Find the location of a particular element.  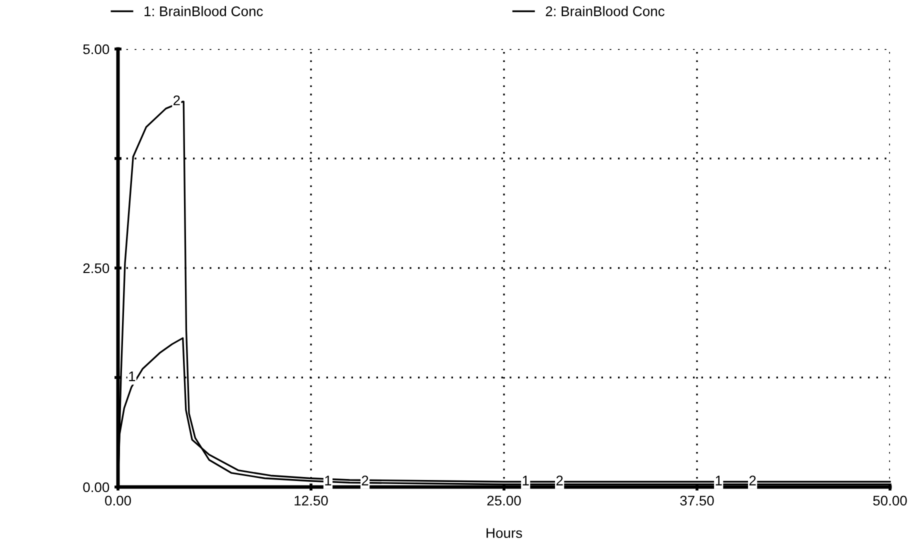

y-tick-label: 2.50 is located at coordinates (96, 268).